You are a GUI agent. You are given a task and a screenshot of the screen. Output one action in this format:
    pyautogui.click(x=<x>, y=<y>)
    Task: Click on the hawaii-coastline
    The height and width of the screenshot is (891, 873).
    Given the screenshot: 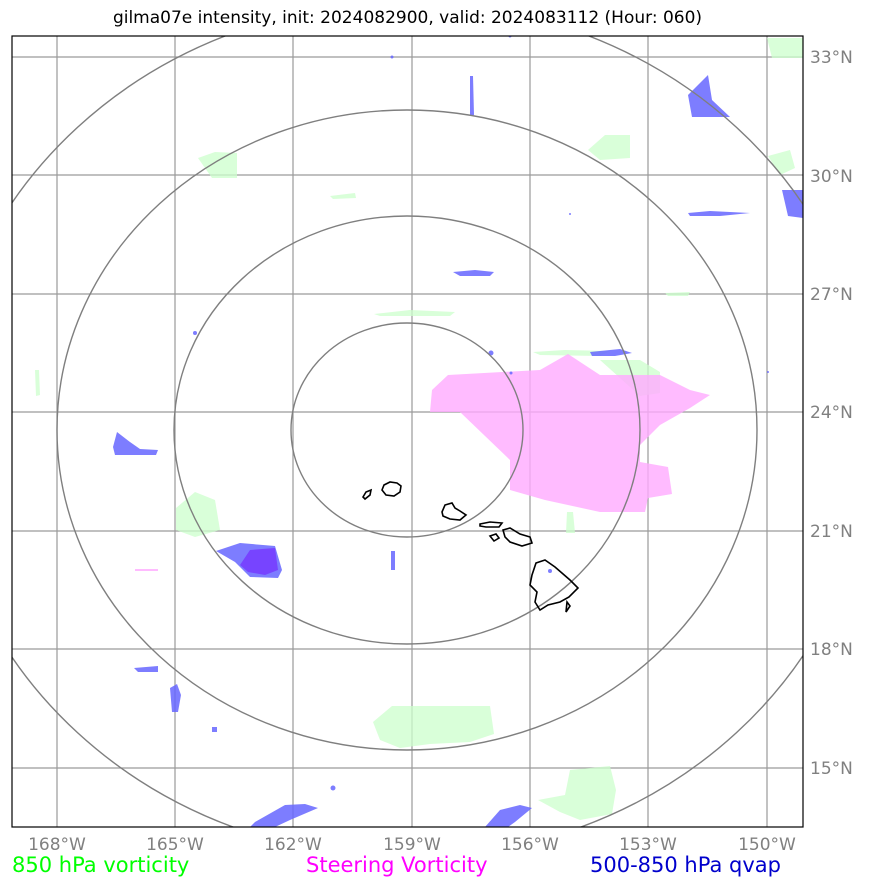 What is the action you would take?
    pyautogui.click(x=470, y=547)
    